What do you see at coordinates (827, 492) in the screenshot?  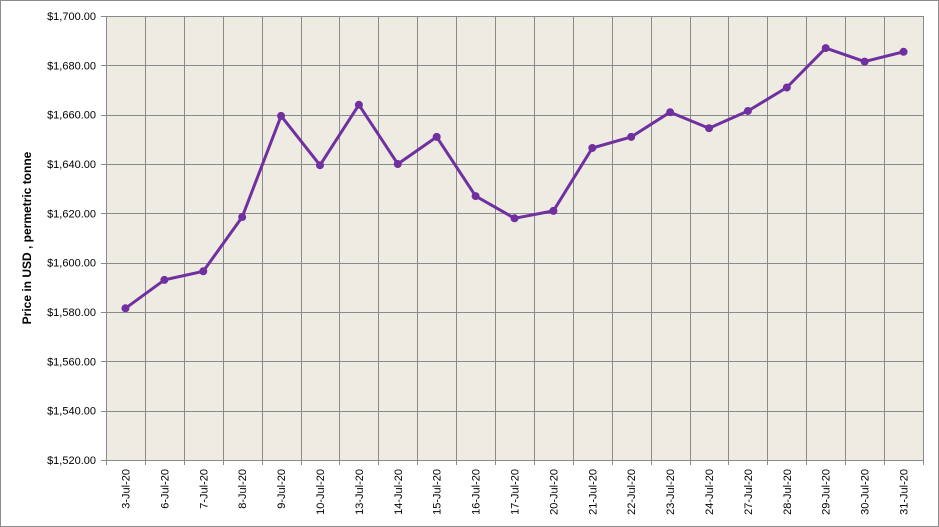 I see `x-tick-label: 29-Jul-20` at bounding box center [827, 492].